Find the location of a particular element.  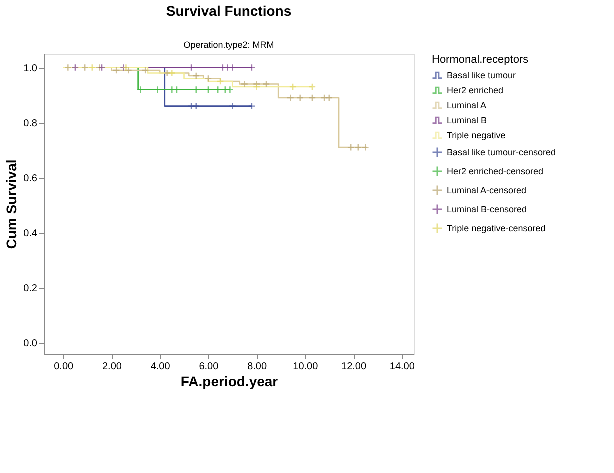

y-tick-label: 0.8 is located at coordinates (31, 124).